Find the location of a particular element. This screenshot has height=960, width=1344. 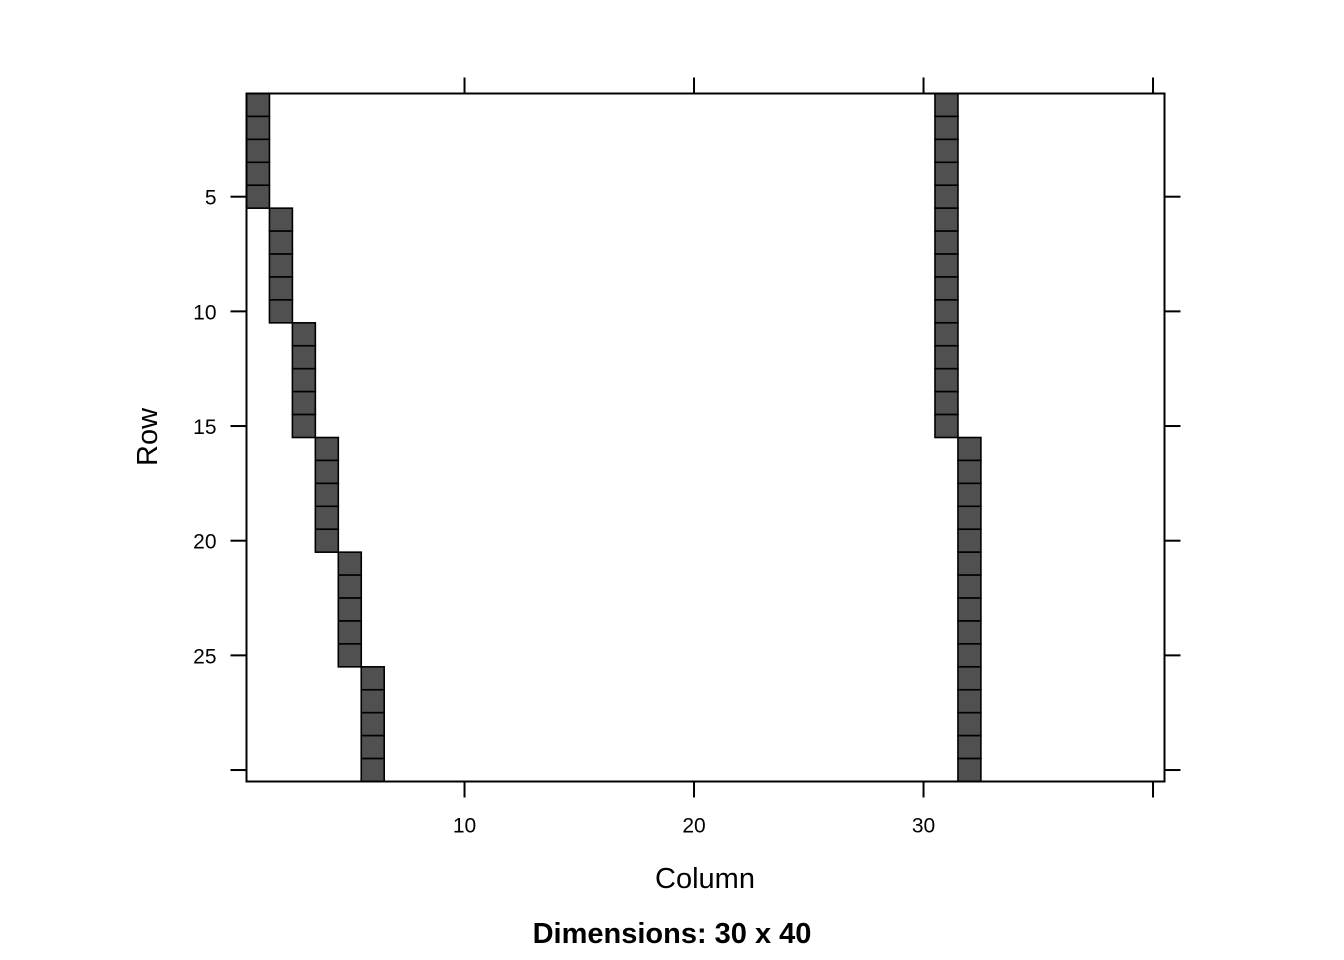

x-axis-title: Column is located at coordinates (705, 879).